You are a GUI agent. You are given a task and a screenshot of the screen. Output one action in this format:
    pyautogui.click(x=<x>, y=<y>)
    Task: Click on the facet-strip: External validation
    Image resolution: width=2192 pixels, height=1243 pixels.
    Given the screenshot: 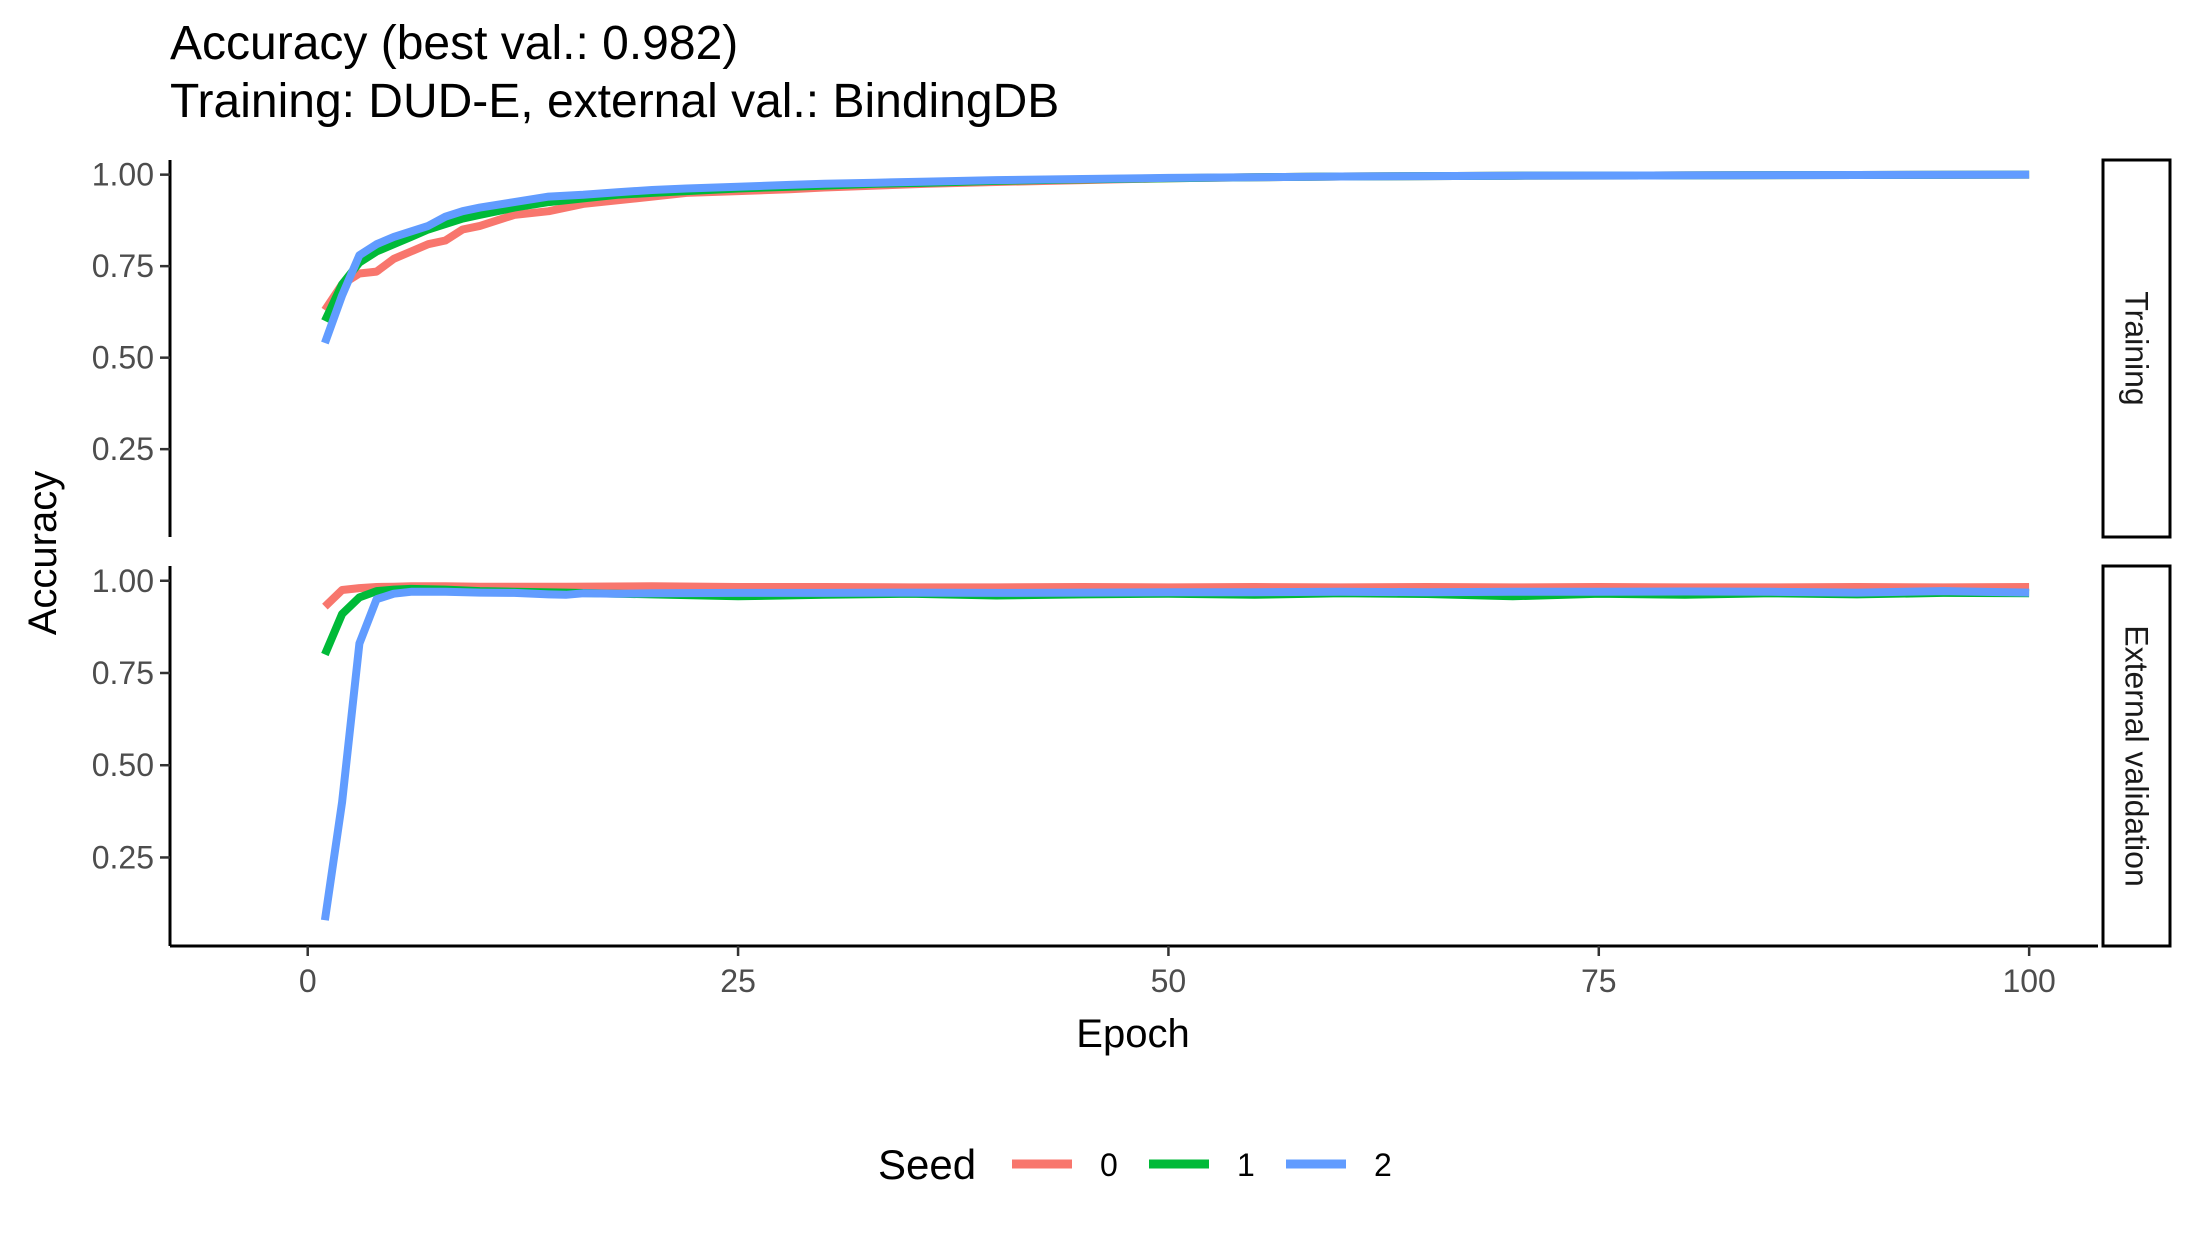 What is the action you would take?
    pyautogui.click(x=2136, y=756)
    